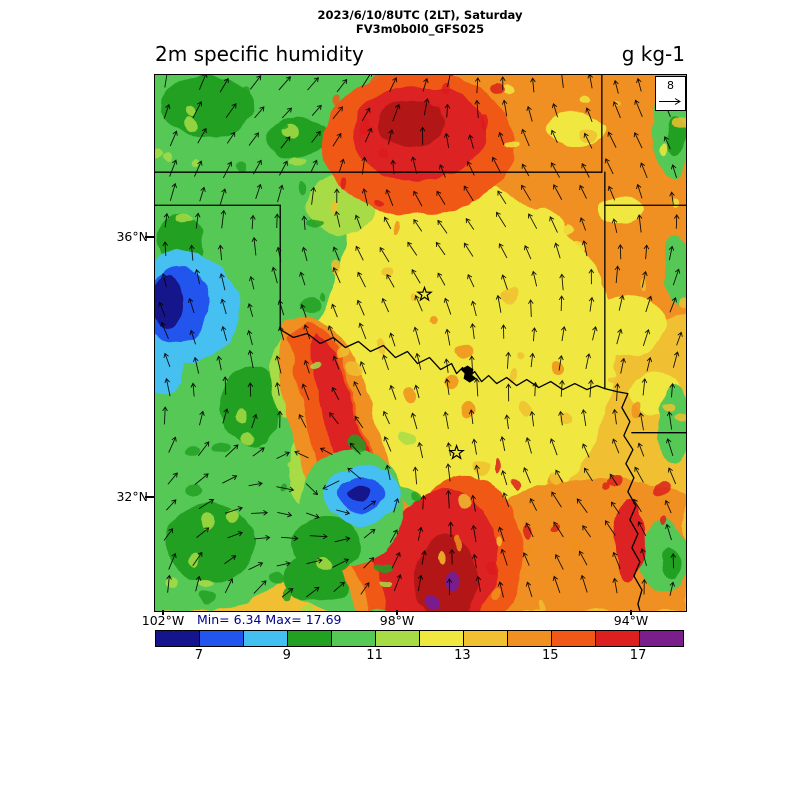  I want to click on longitude-label: 98°W, so click(397, 620).